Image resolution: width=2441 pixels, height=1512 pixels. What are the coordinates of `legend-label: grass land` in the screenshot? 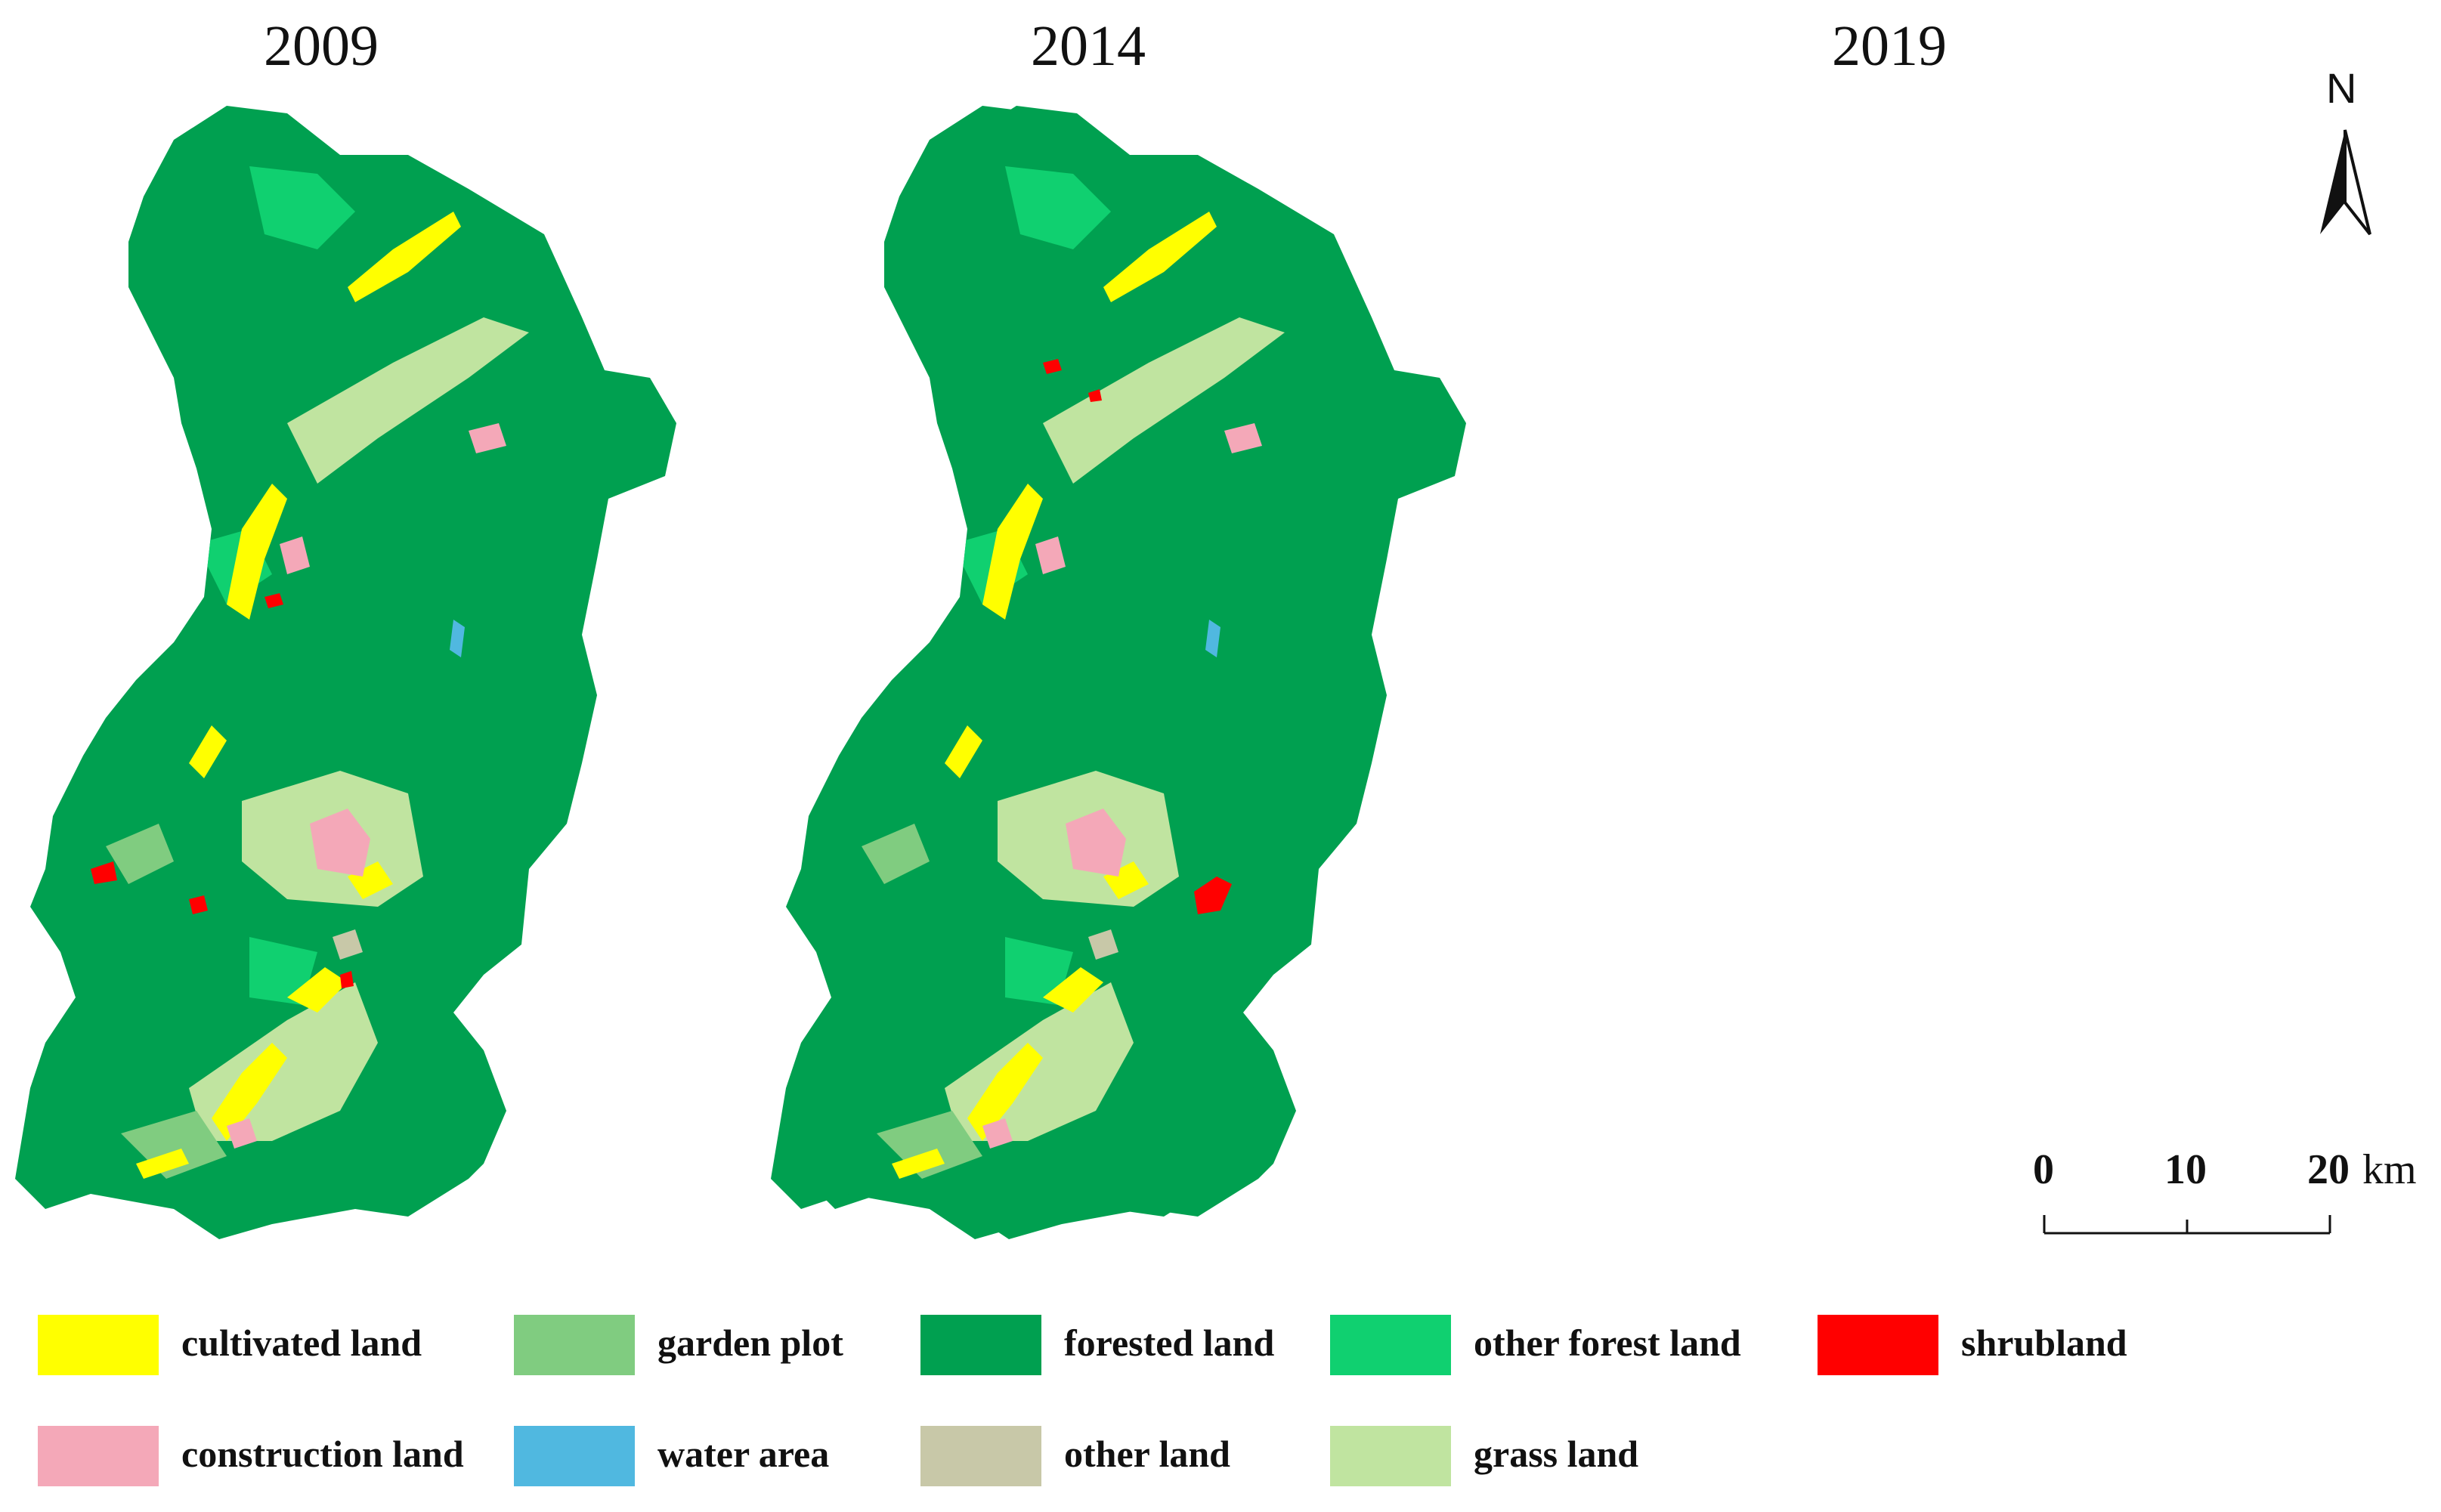 It's located at (1557, 1454).